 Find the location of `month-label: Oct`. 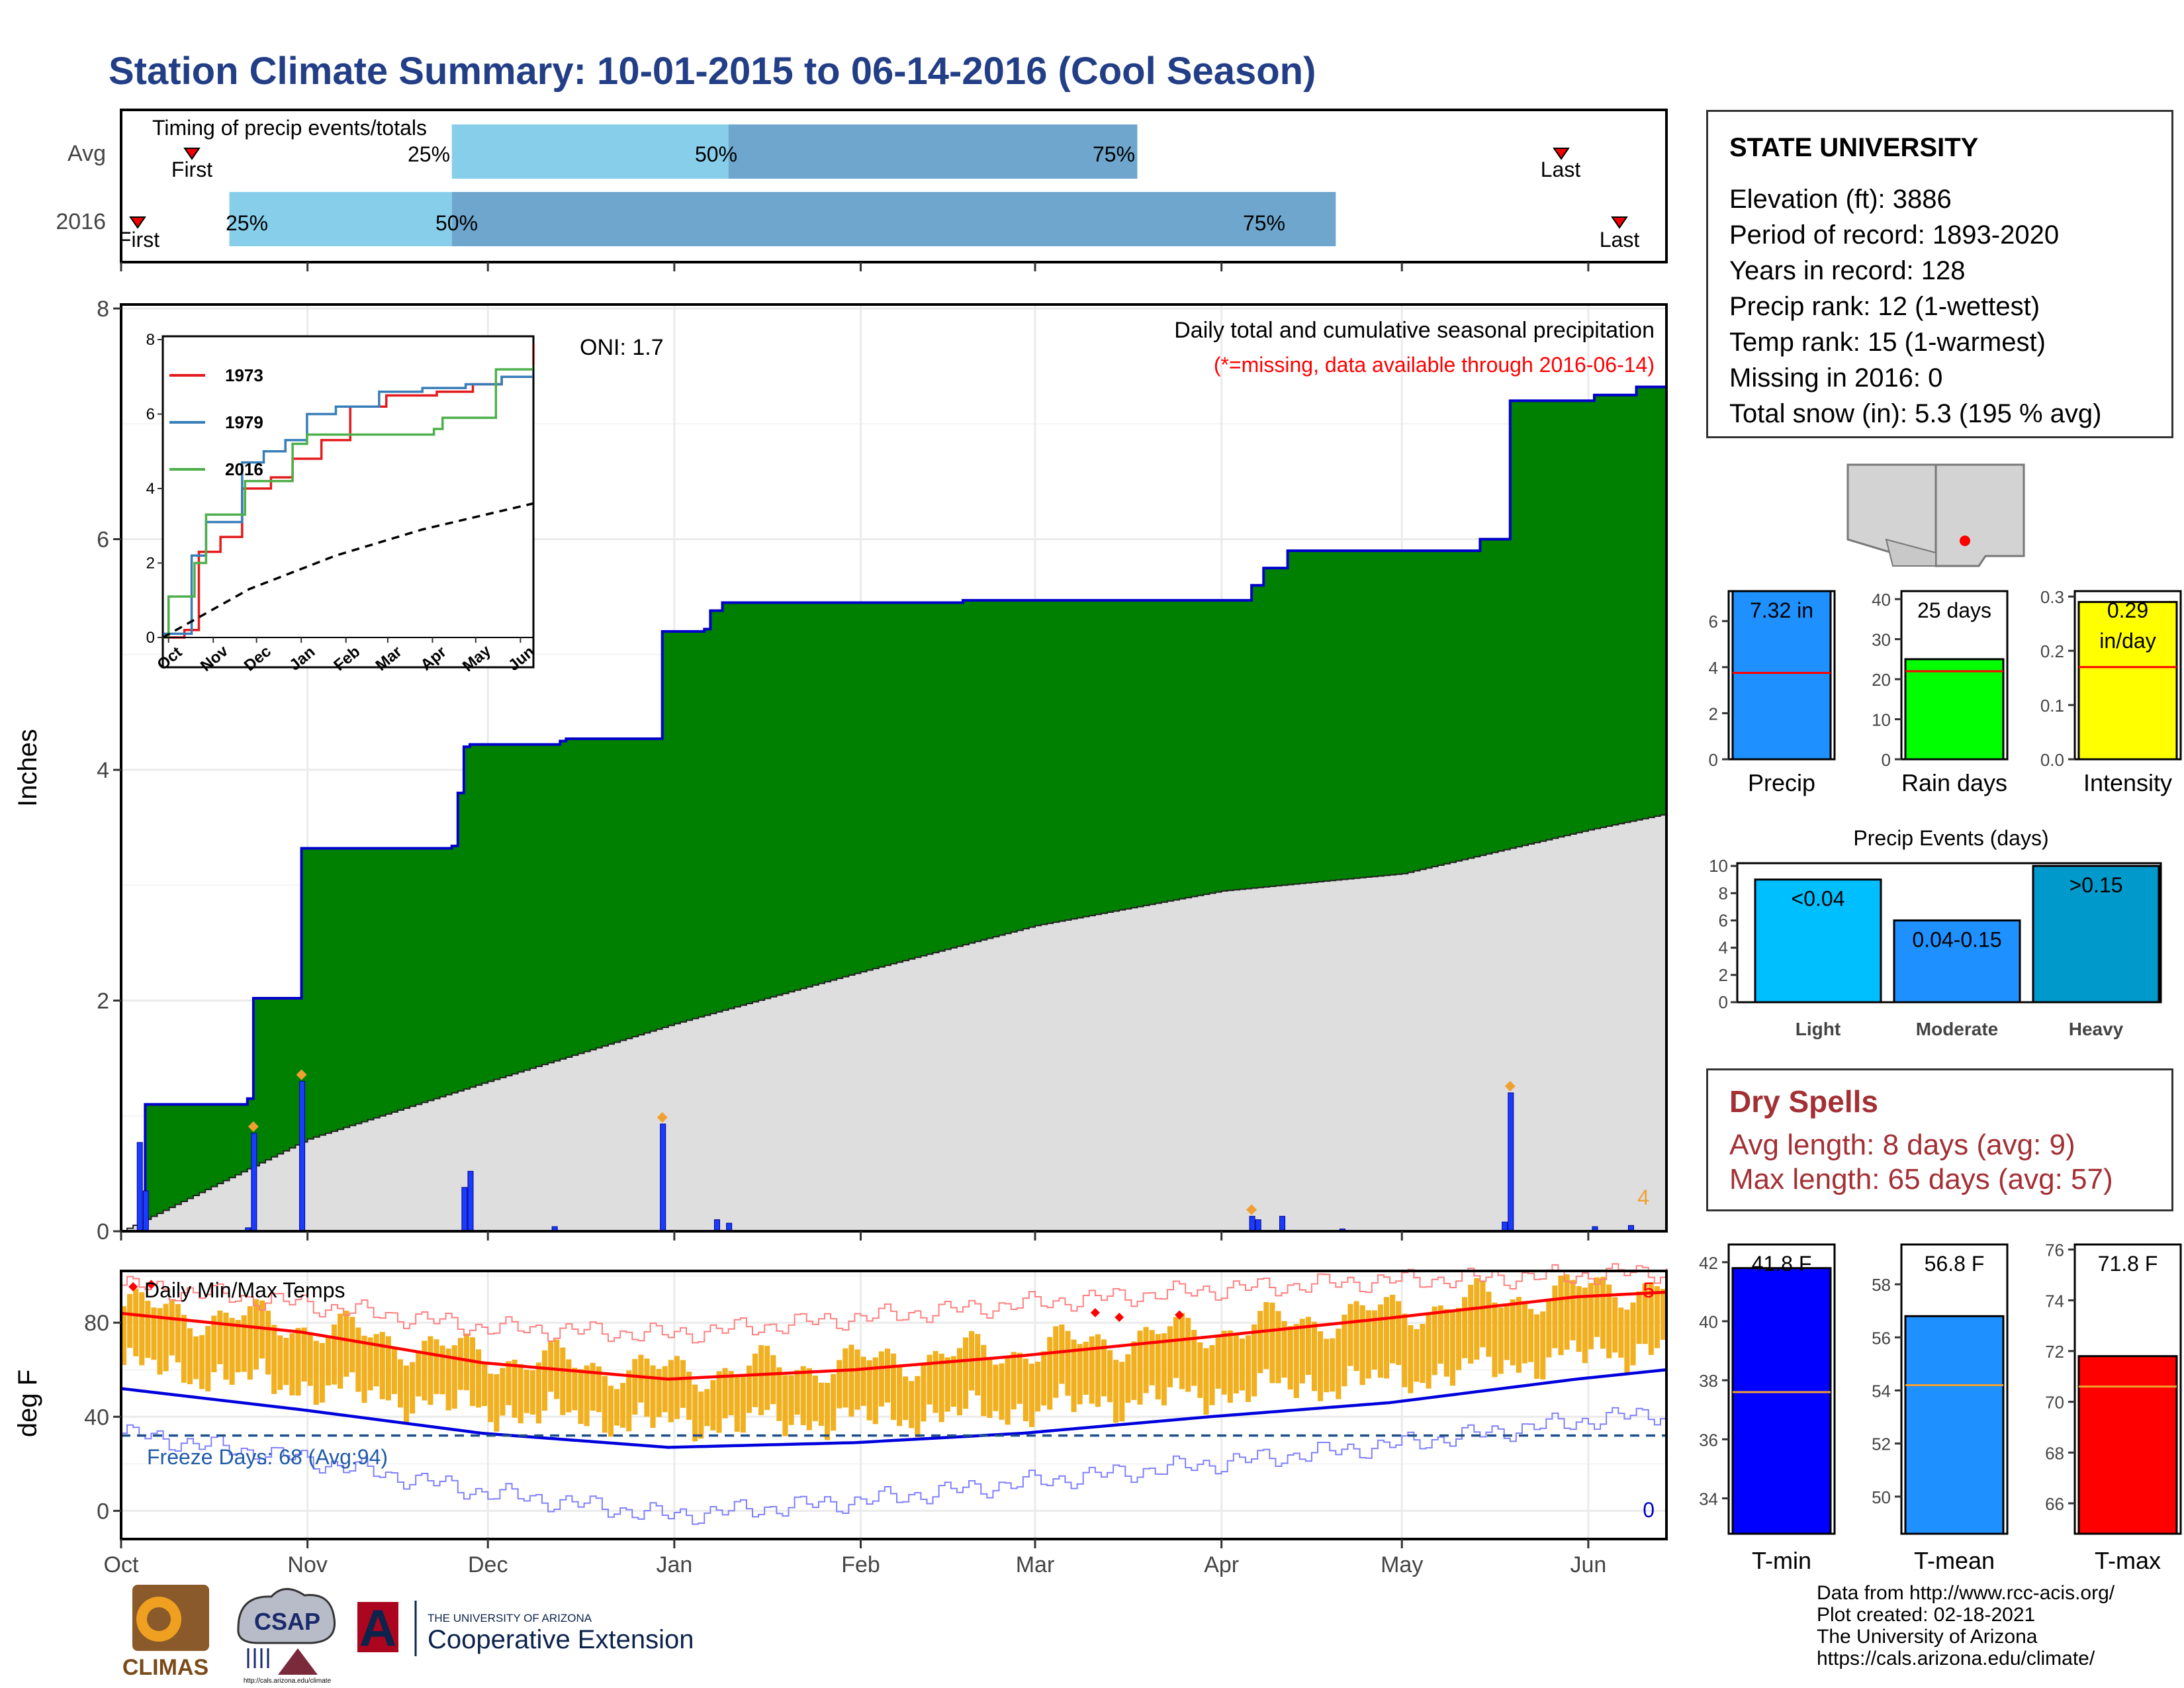

month-label: Oct is located at coordinates (121, 1564).